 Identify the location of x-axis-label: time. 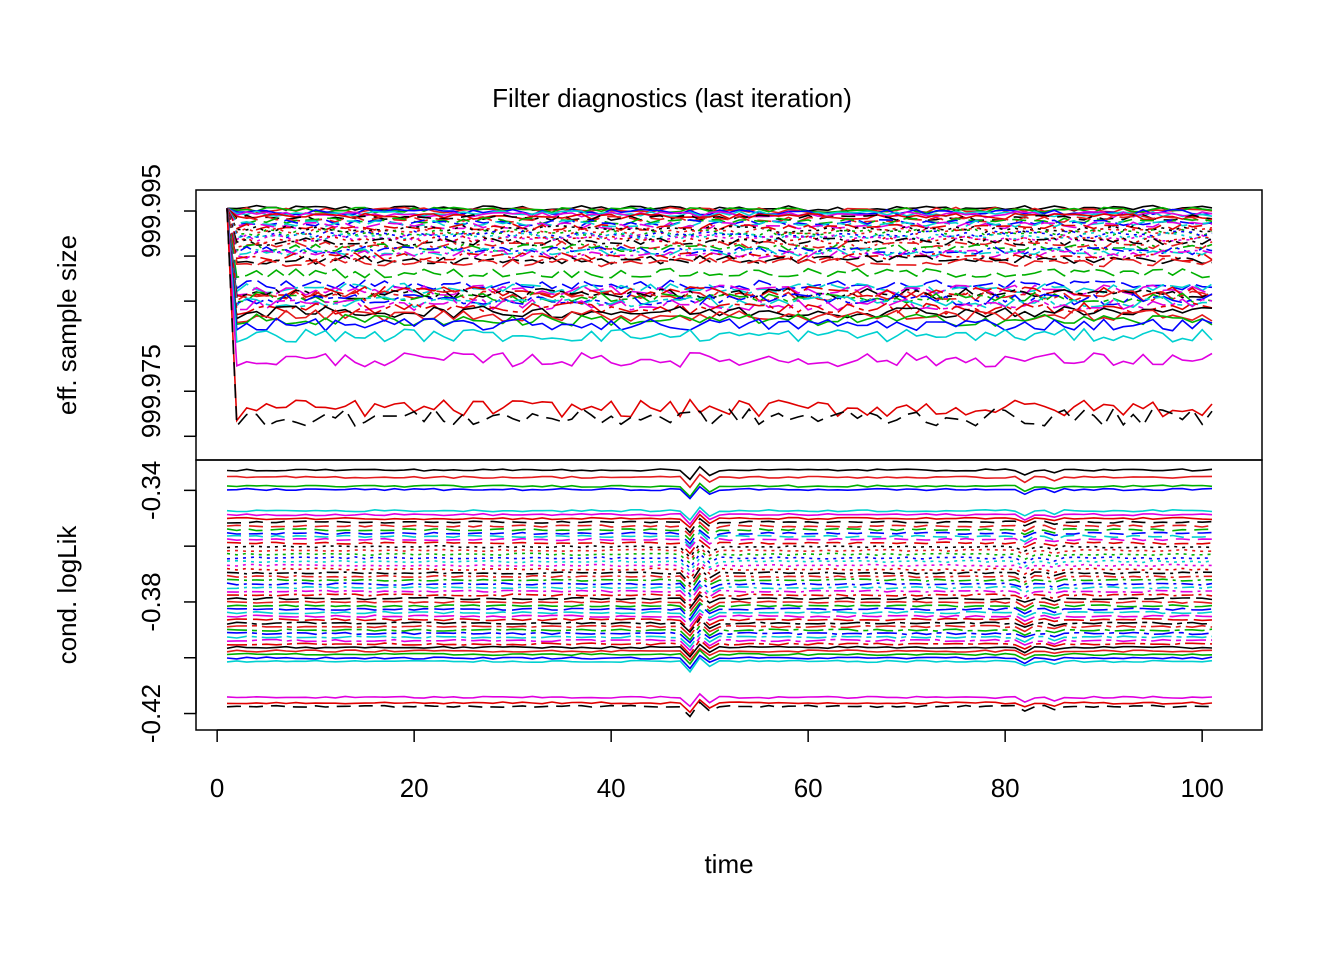
(728, 864).